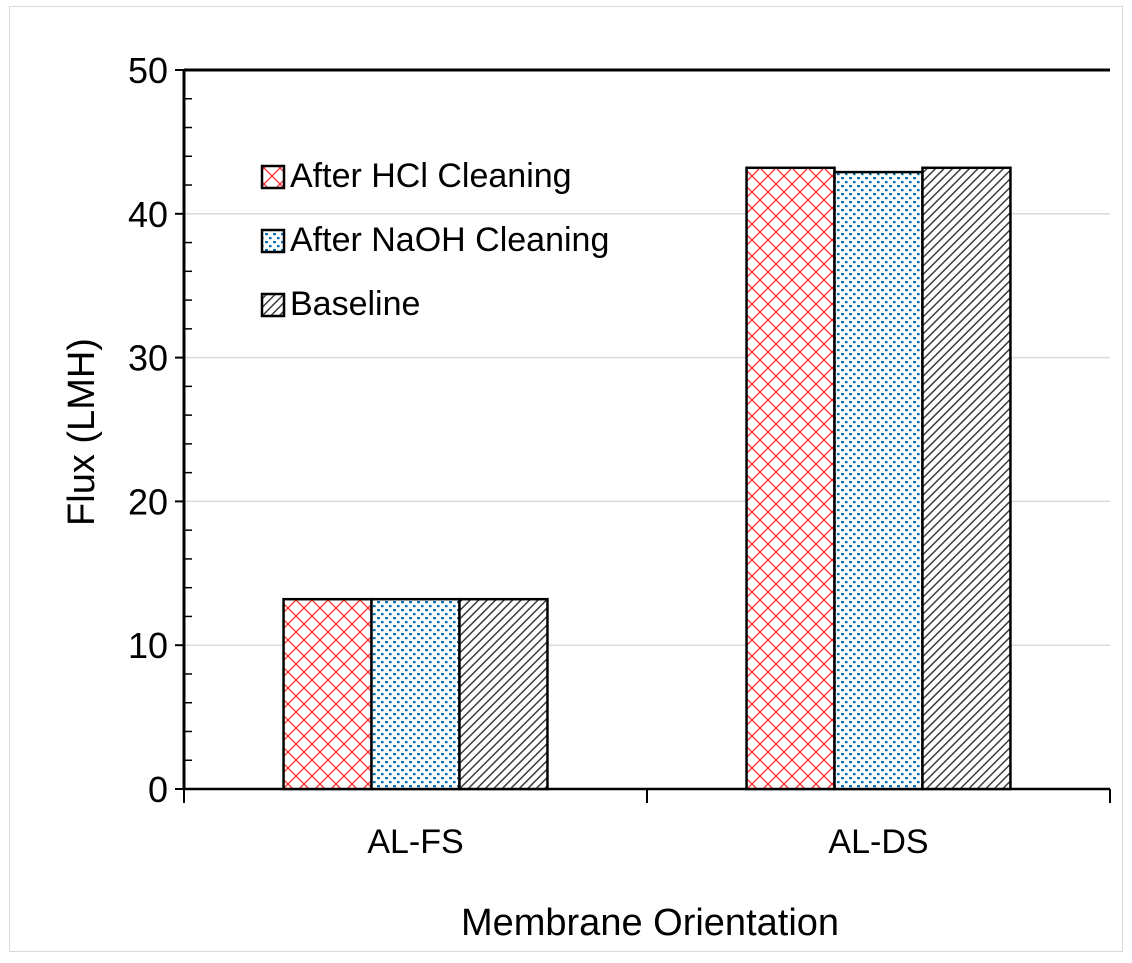 The height and width of the screenshot is (963, 1132). I want to click on y-tick-label: 0, so click(158, 789).